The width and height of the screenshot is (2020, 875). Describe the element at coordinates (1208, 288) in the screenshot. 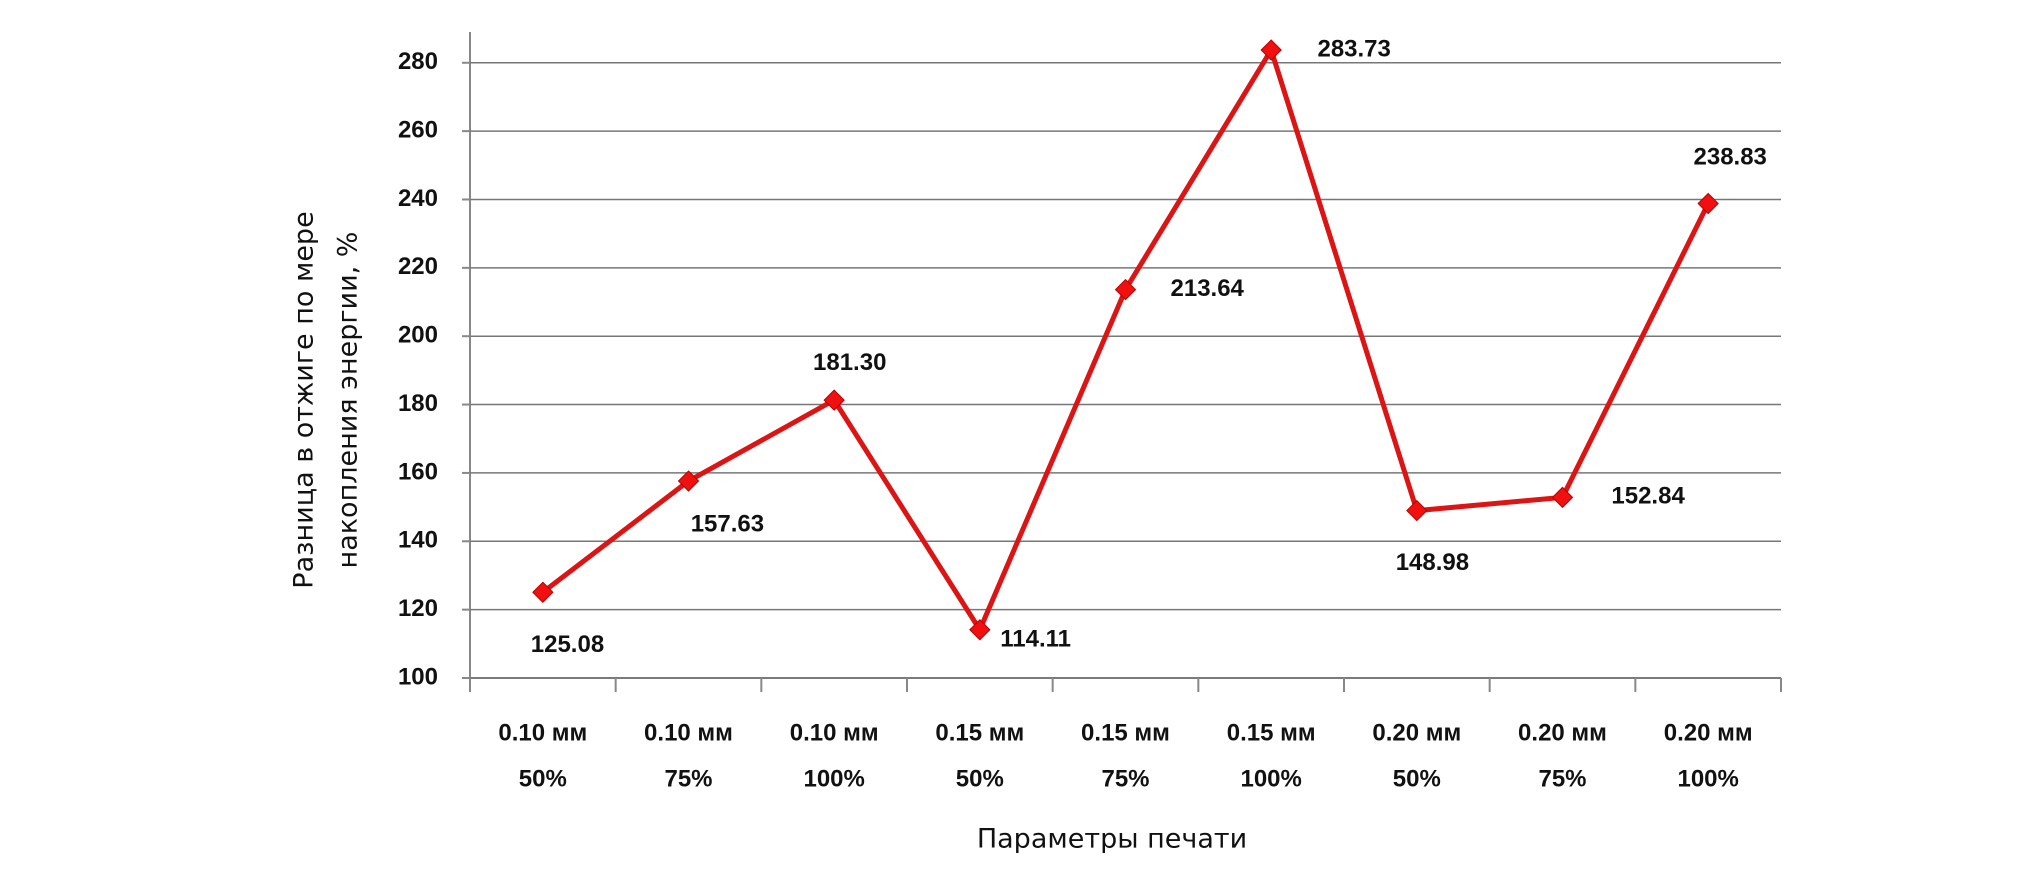

I see `data-label: 213.64` at that location.